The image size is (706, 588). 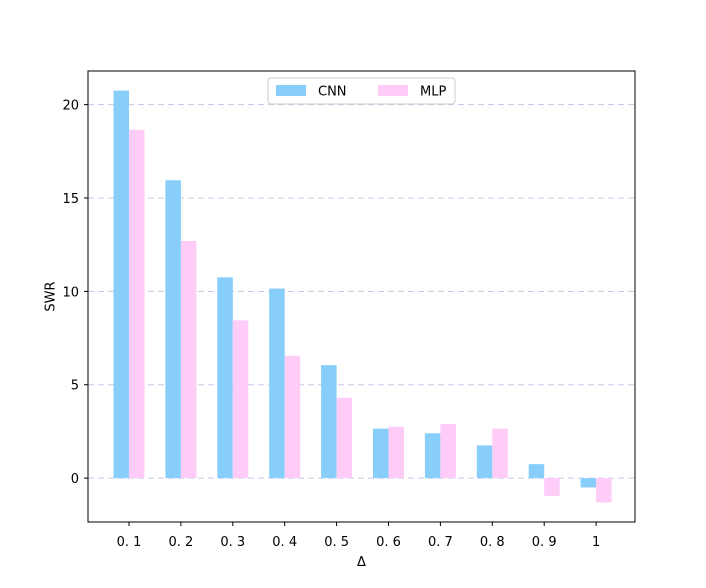 I want to click on x-tick-label: 0. 8, so click(x=492, y=542).